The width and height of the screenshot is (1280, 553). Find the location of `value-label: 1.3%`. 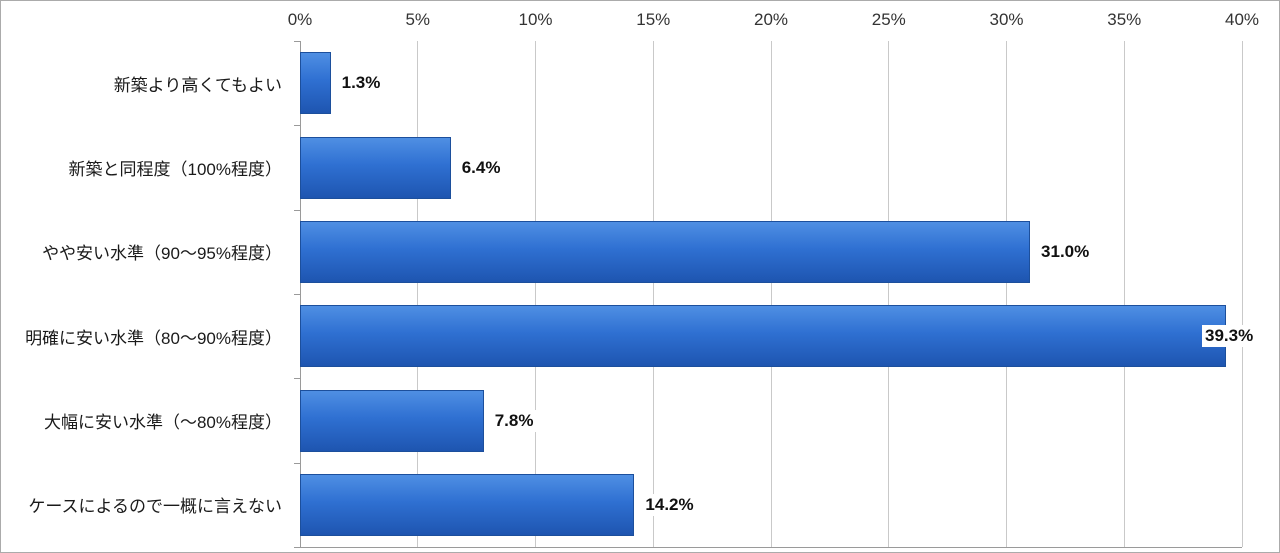

value-label: 1.3% is located at coordinates (361, 83).